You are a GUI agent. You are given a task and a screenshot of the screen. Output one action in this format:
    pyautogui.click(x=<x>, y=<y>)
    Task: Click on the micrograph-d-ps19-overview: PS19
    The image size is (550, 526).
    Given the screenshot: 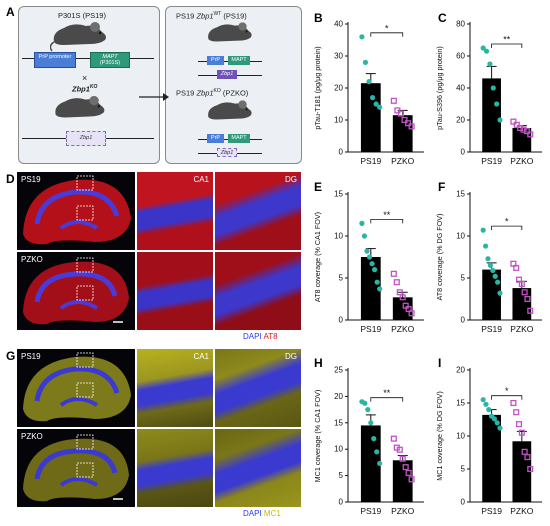 What is the action you would take?
    pyautogui.click(x=76, y=211)
    